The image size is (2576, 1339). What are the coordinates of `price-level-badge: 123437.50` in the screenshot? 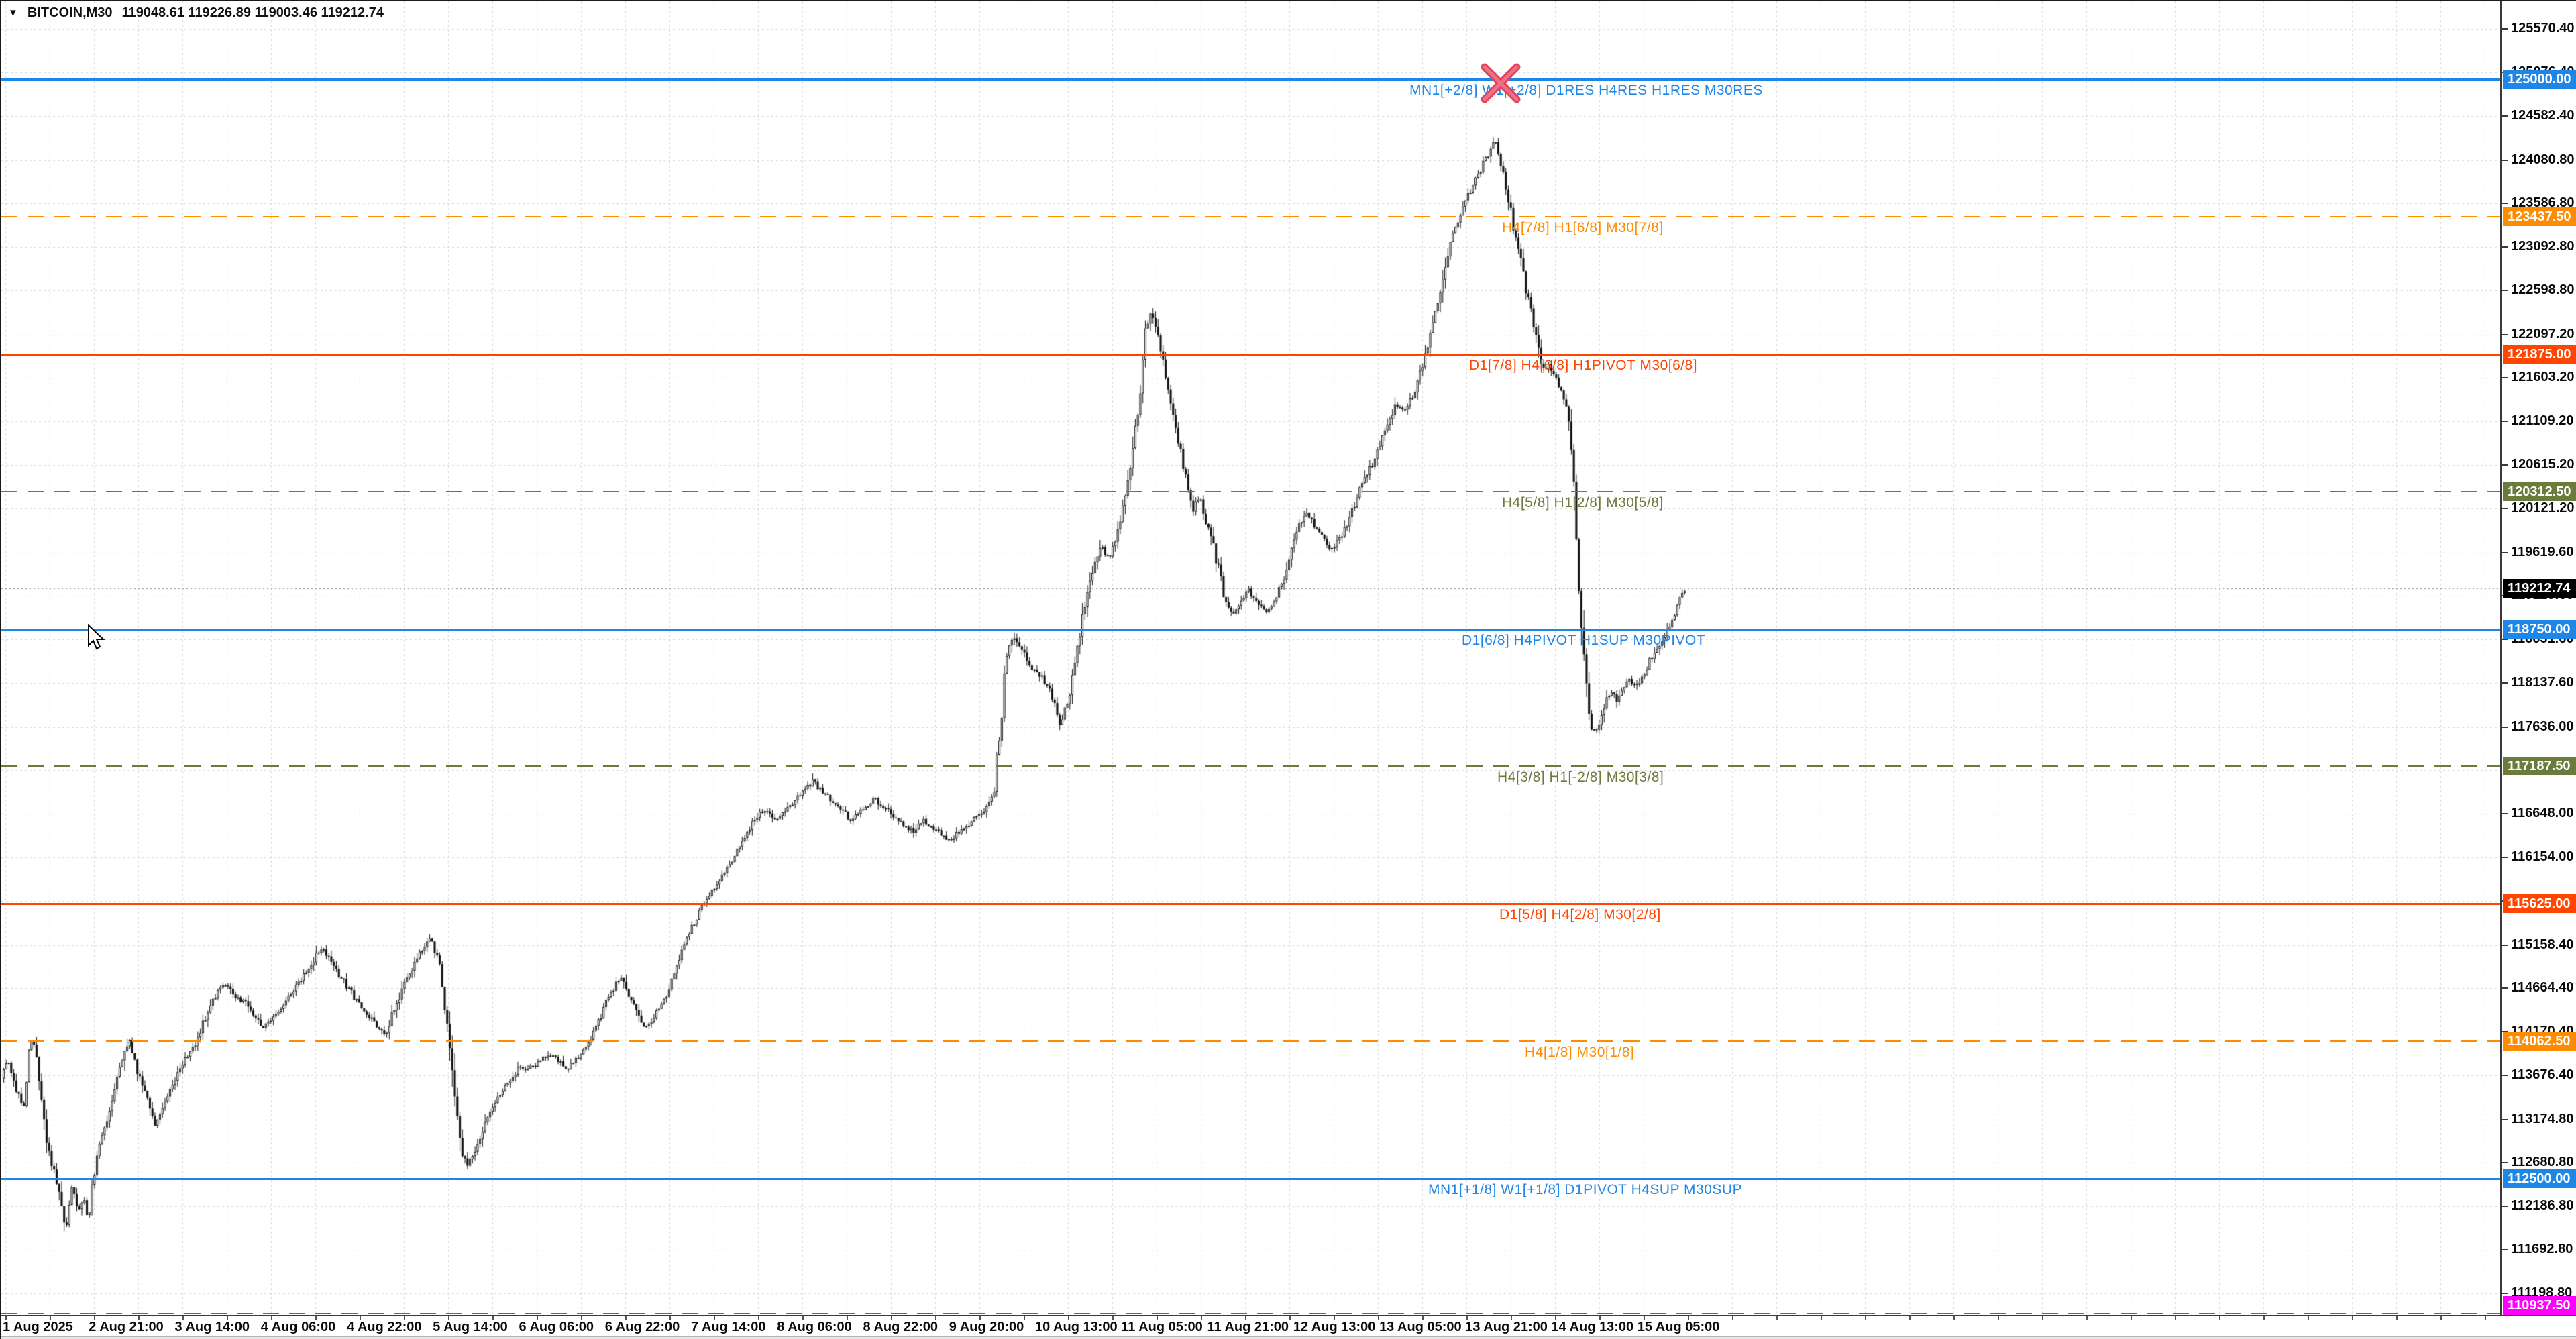 It's located at (2539, 216).